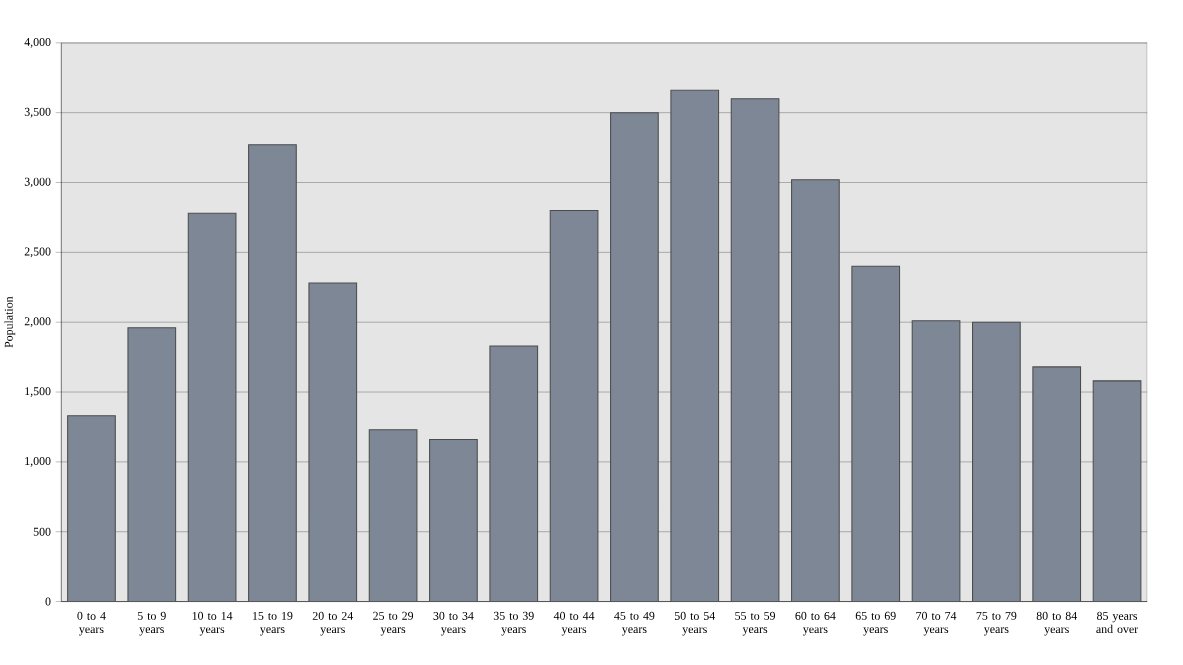  I want to click on x-tick-label: 0 to 4 years, so click(91, 623).